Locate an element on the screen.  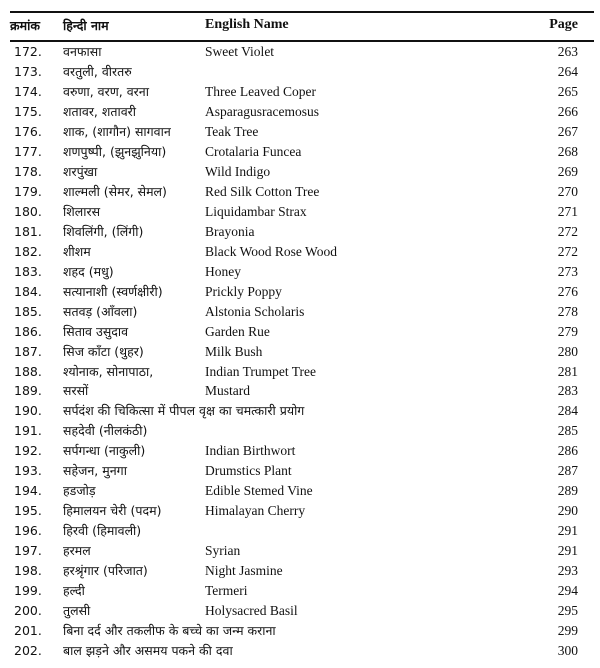
header-hindi-name: हिन्दी नाम is located at coordinates (86, 25).